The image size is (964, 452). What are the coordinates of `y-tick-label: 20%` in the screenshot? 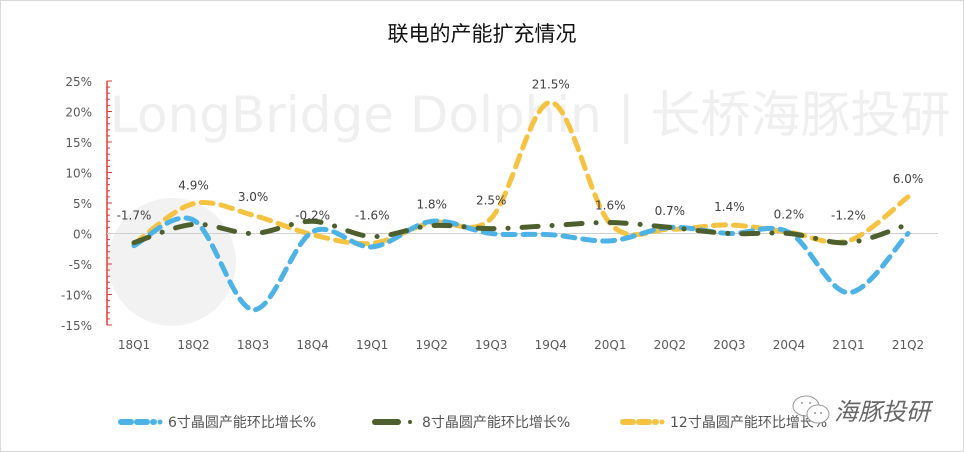 It's located at (78, 113).